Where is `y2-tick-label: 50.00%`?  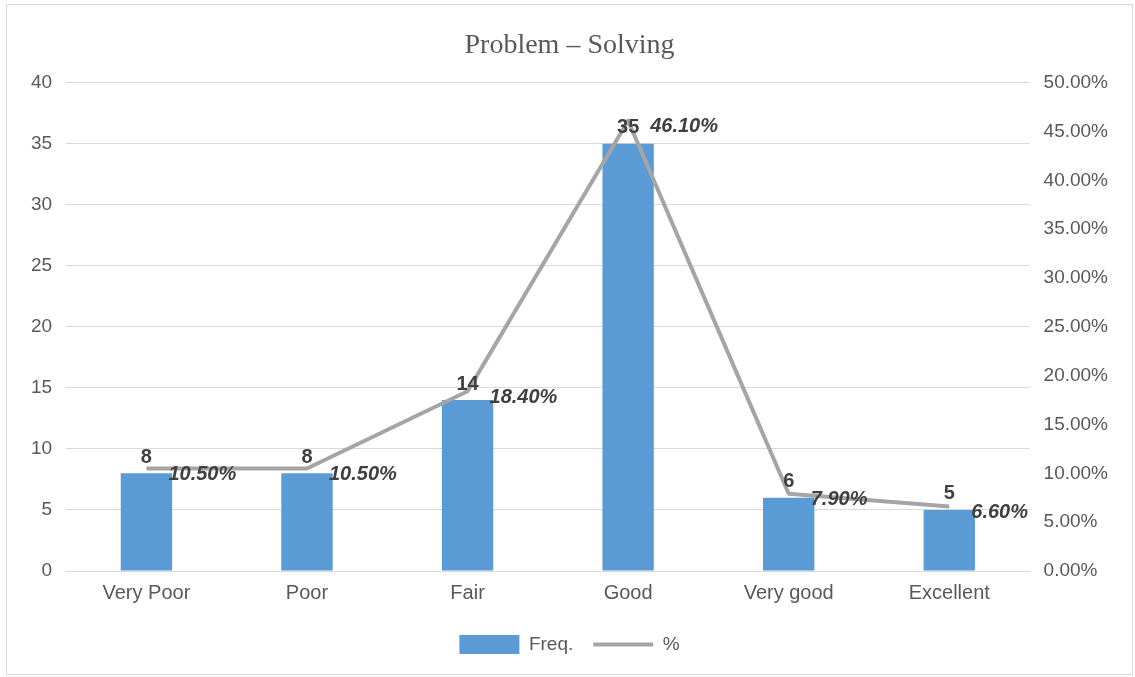 y2-tick-label: 50.00% is located at coordinates (1076, 81).